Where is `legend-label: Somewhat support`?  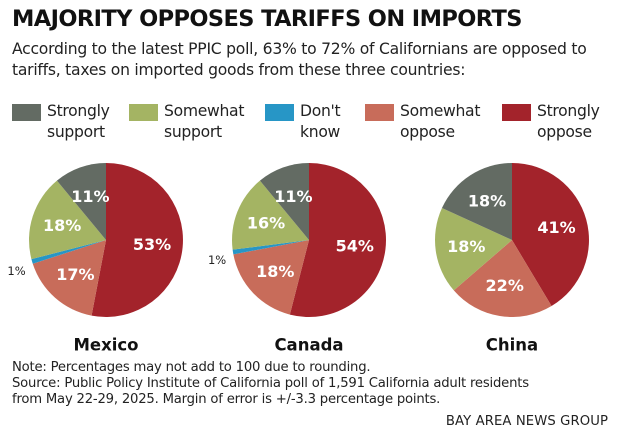
legend-label: Somewhat support is located at coordinates (204, 122).